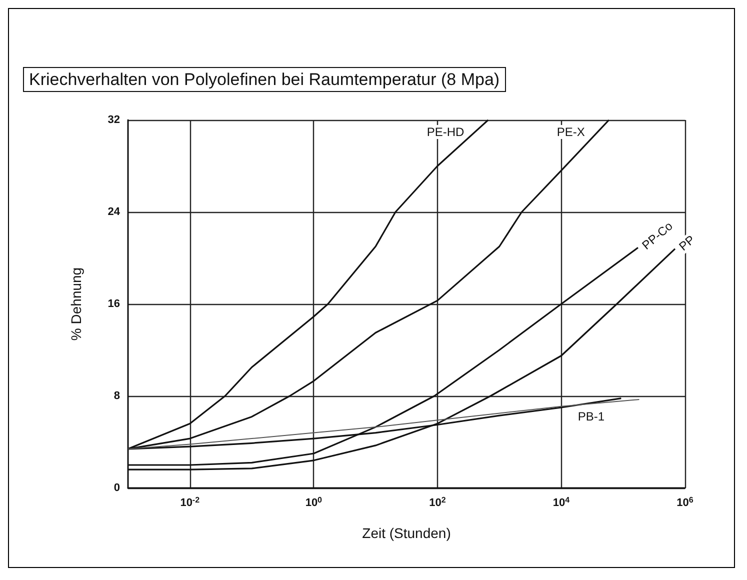  Describe the element at coordinates (264, 79) in the screenshot. I see `chart-title: Kriechverhalten von Polyolefinen bei Raumtemperatur (8 Mpa)` at that location.